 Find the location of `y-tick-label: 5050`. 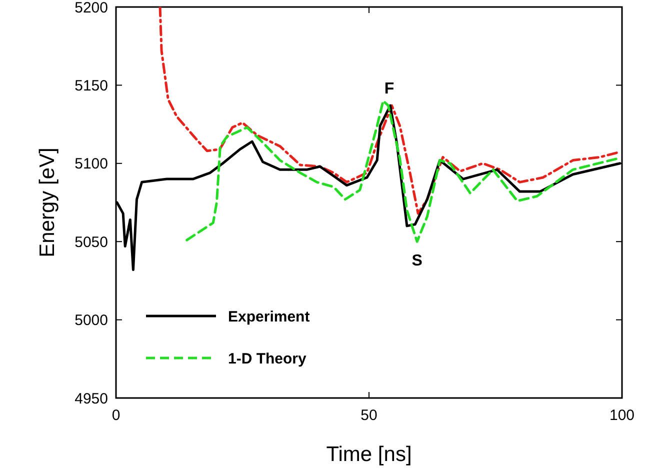

y-tick-label: 5050 is located at coordinates (91, 242).